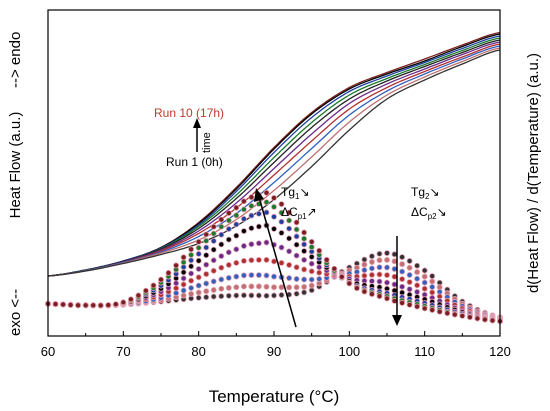  I want to click on x-tick-label: 80, so click(198, 351).